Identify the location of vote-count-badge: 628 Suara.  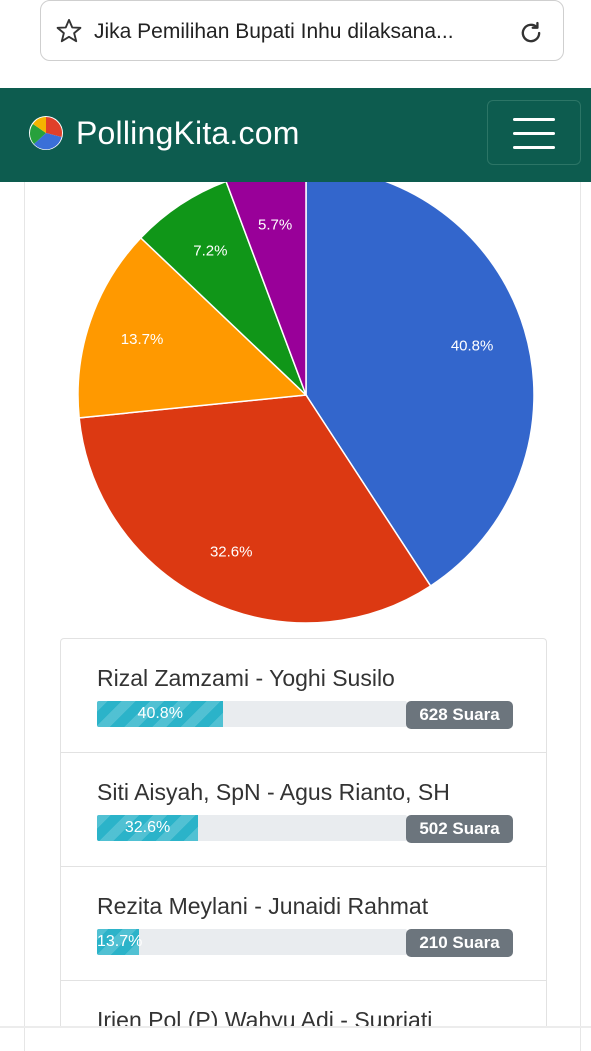
(459, 715).